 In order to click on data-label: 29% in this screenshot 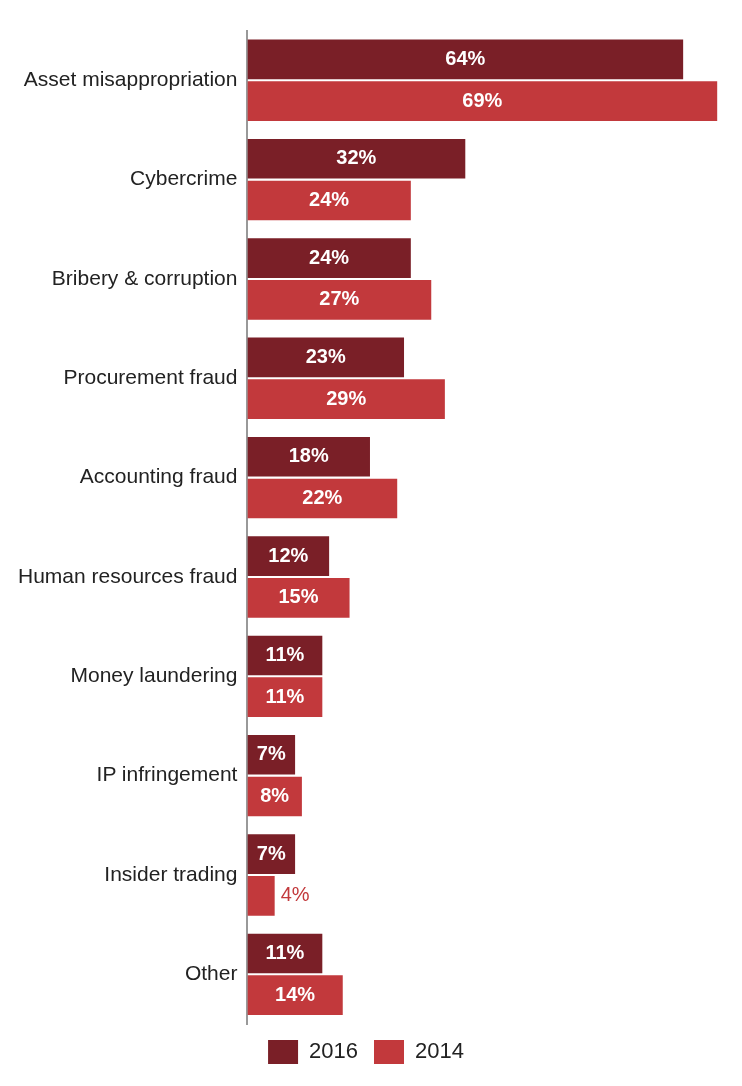, I will do `click(346, 397)`.